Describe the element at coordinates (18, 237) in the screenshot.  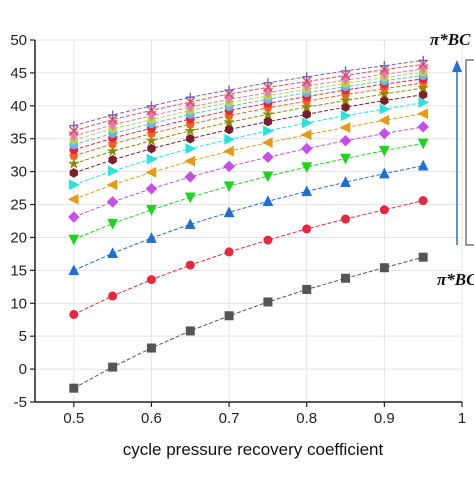
I see `y-tick-label: 20` at that location.